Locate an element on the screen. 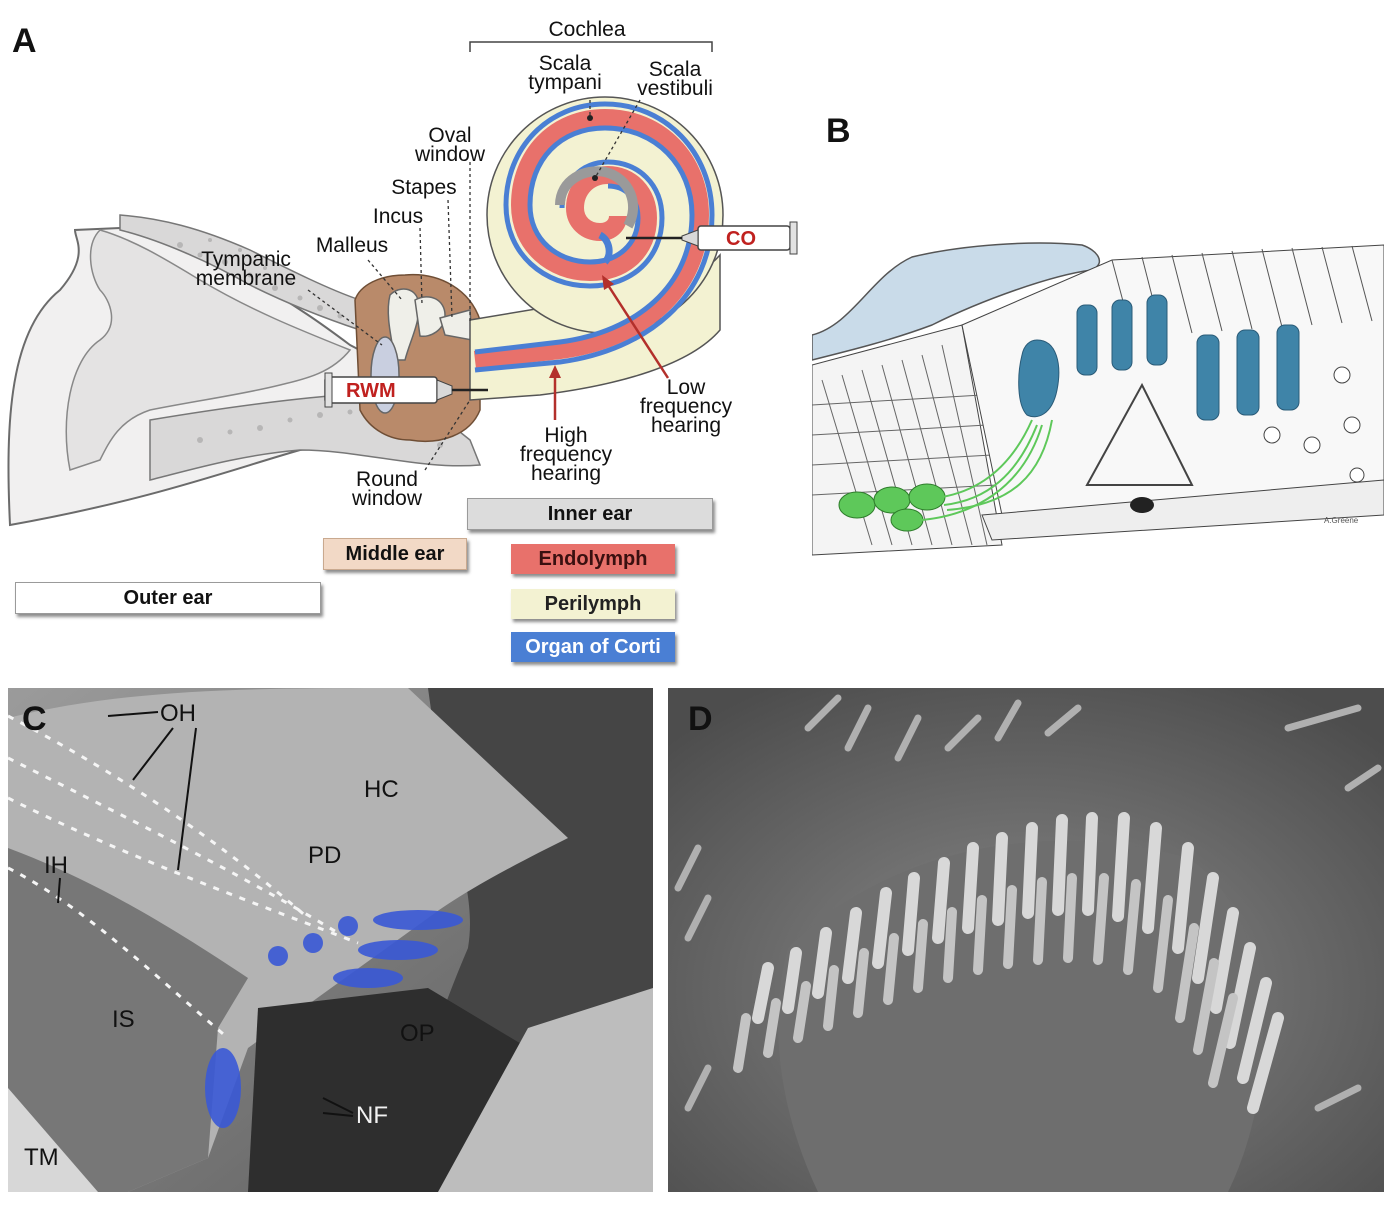 This screenshot has width=1396, height=1206. legend-perilymph: Perilymph is located at coordinates (593, 604).